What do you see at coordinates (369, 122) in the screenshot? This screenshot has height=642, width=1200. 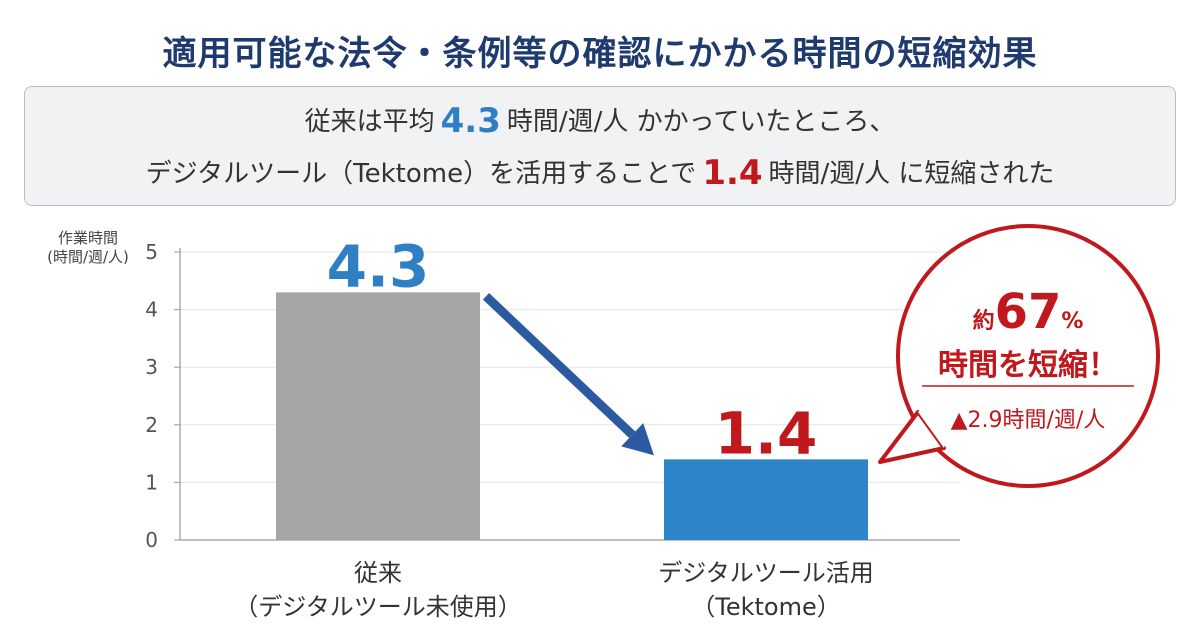 I see `summary-text: 従来は平均` at bounding box center [369, 122].